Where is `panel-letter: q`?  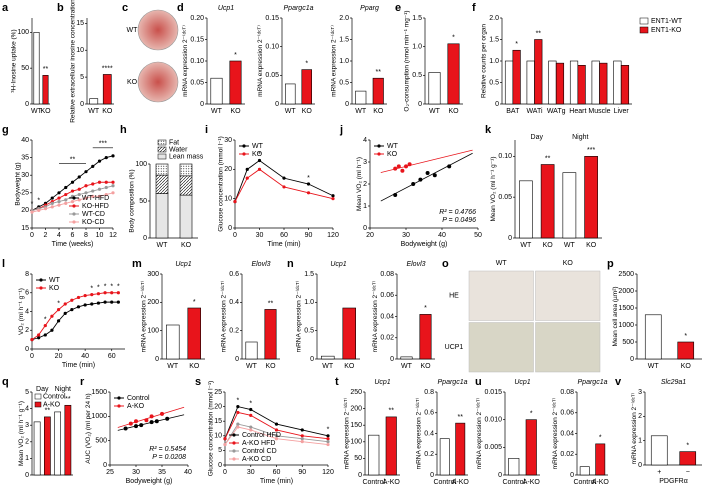 panel-letter: q is located at coordinates (5, 382).